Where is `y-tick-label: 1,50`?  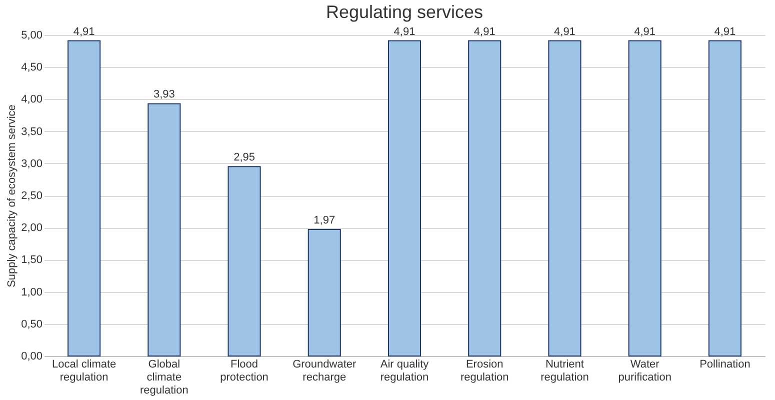
y-tick-label: 1,50 is located at coordinates (31, 260).